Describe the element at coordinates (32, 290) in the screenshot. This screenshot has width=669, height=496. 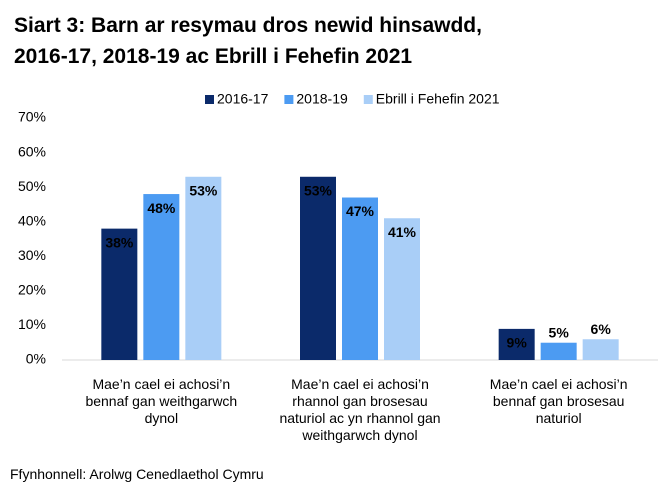
I see `y-tick-label: 20%` at that location.